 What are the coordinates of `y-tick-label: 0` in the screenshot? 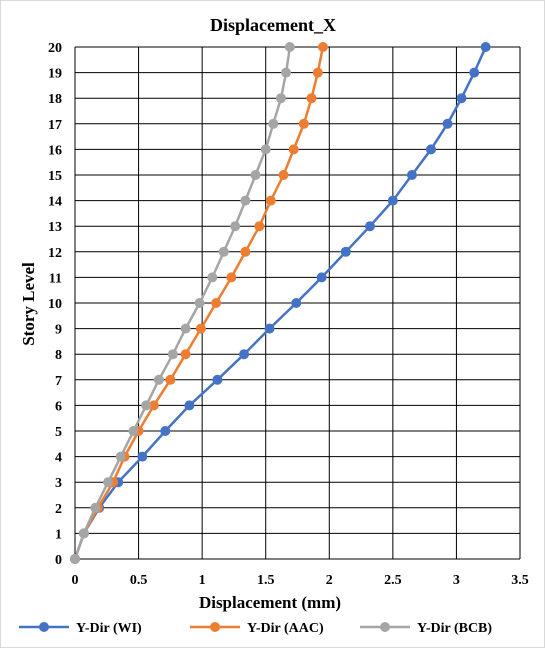 It's located at (58, 560).